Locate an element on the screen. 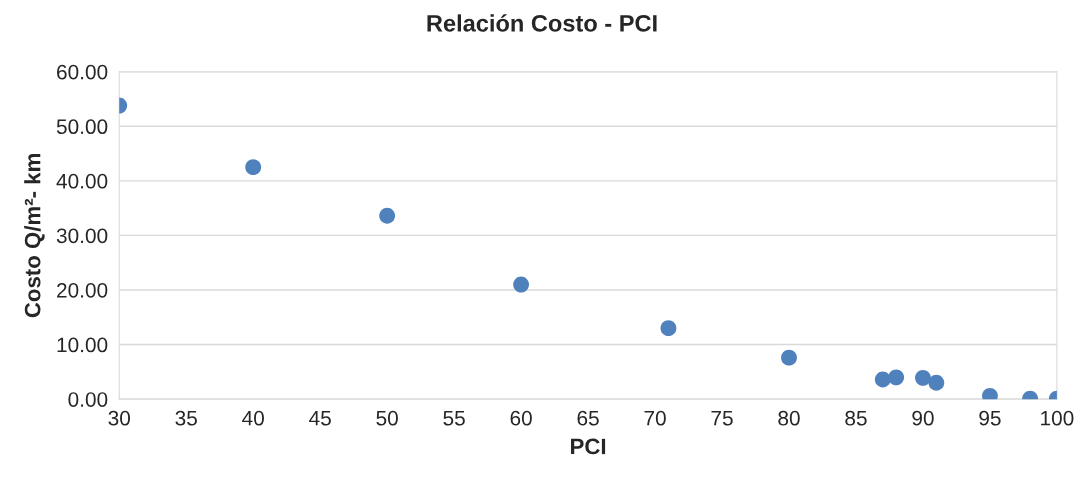 This screenshot has height=478, width=1084. x-tick-label: 35 is located at coordinates (186, 418).